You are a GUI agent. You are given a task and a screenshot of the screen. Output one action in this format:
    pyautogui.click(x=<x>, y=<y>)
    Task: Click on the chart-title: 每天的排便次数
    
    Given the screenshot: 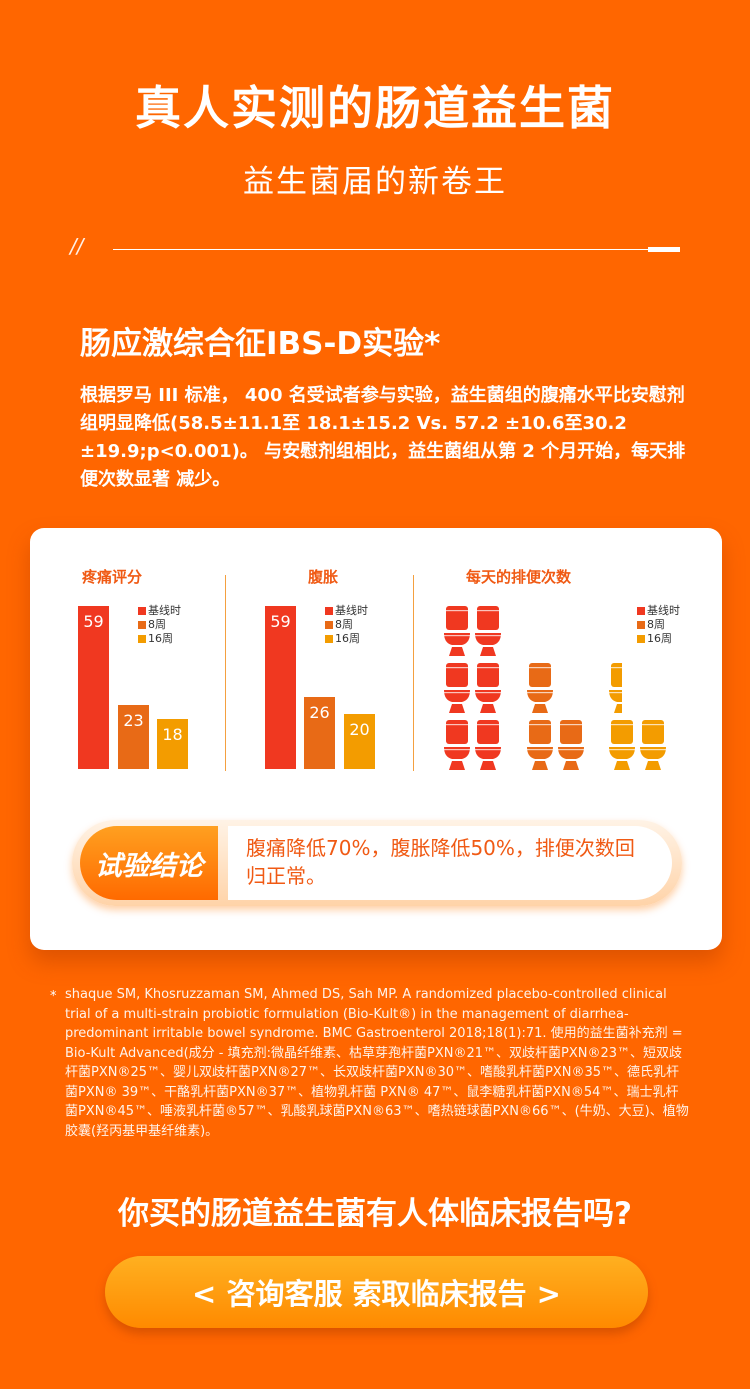 What is the action you would take?
    pyautogui.click(x=519, y=577)
    